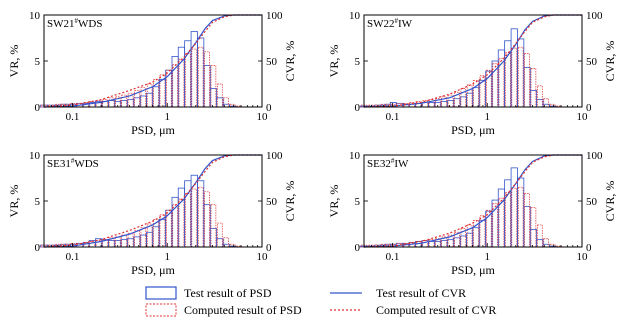 Image resolution: width=624 pixels, height=320 pixels. I want to click on legend-label-test-psd: Test result of PSD, so click(228, 293).